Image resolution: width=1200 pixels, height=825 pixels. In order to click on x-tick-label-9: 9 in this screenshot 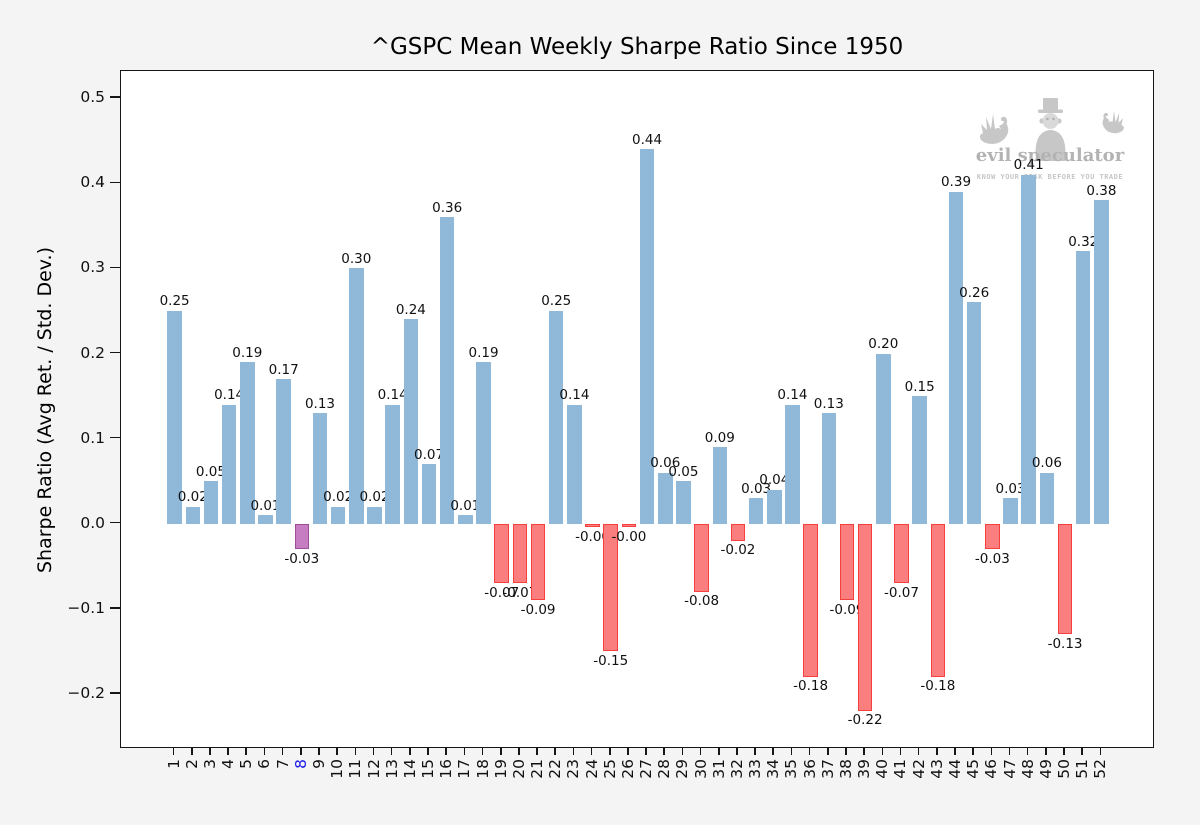, I will do `click(318, 764)`.